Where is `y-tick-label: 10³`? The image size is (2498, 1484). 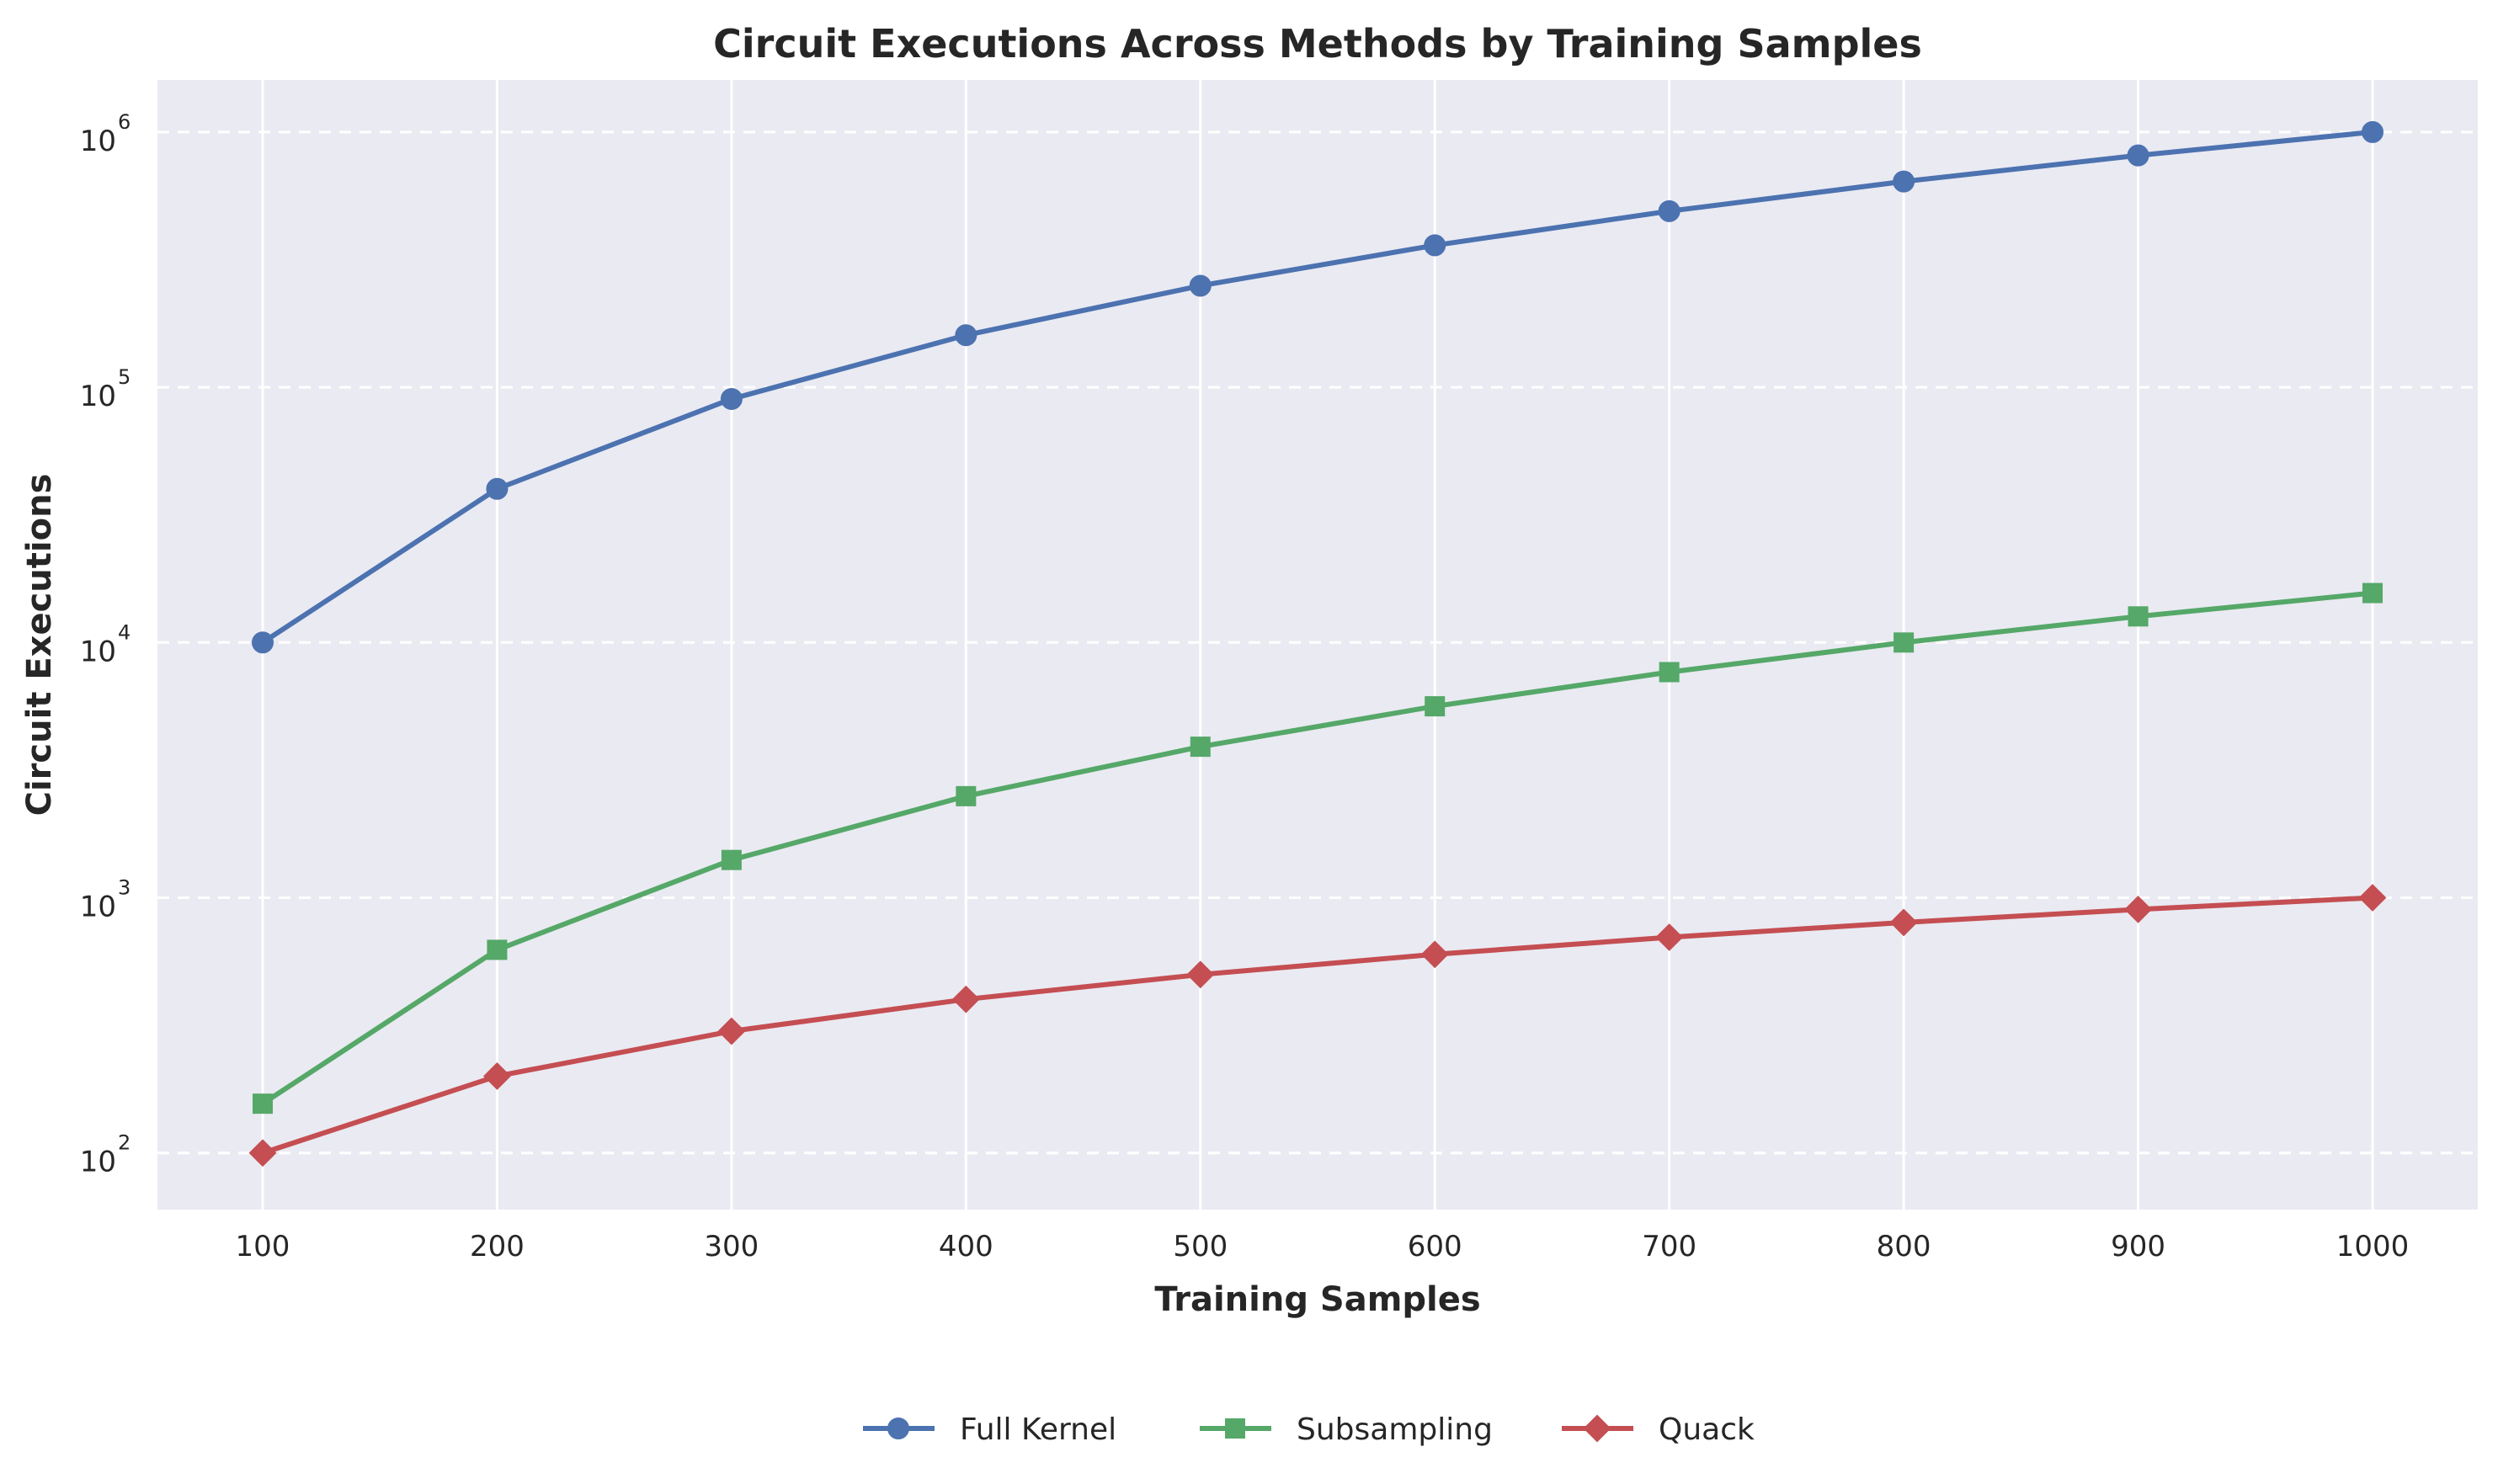 y-tick-label: 10³ is located at coordinates (105, 900).